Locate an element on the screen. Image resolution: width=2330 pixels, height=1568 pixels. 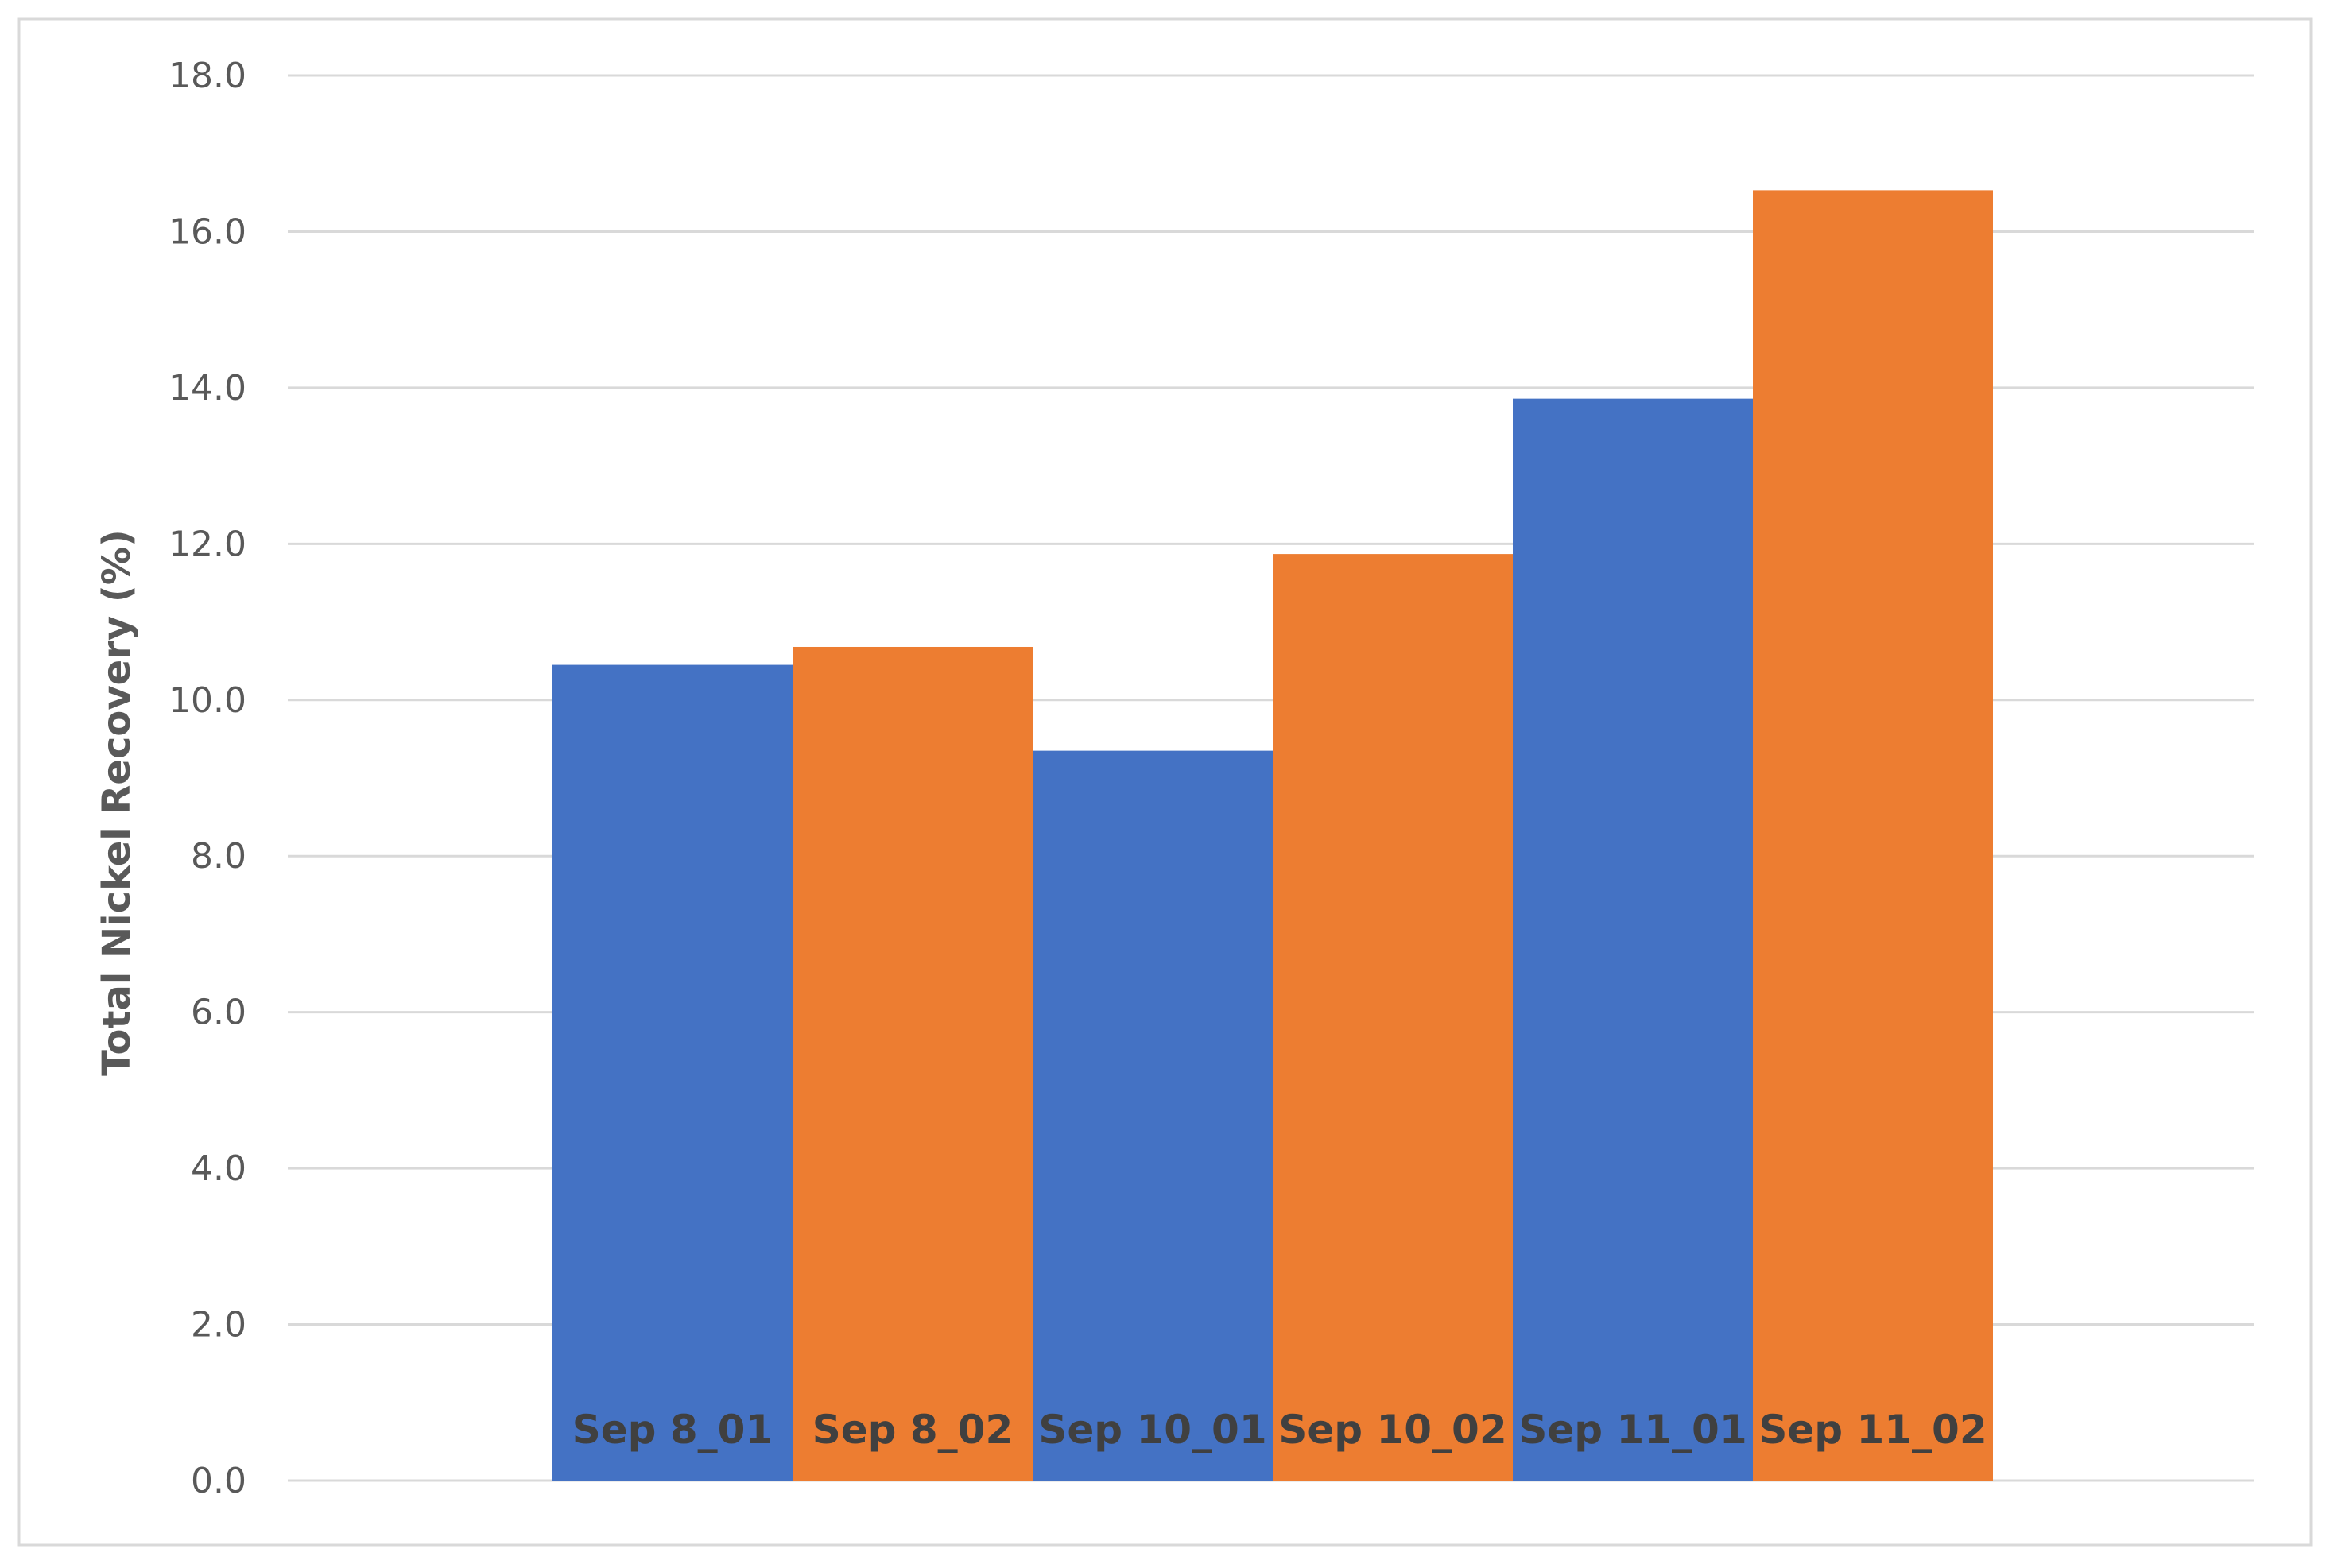
y-tick-label: 6.0 is located at coordinates (218, 1013).